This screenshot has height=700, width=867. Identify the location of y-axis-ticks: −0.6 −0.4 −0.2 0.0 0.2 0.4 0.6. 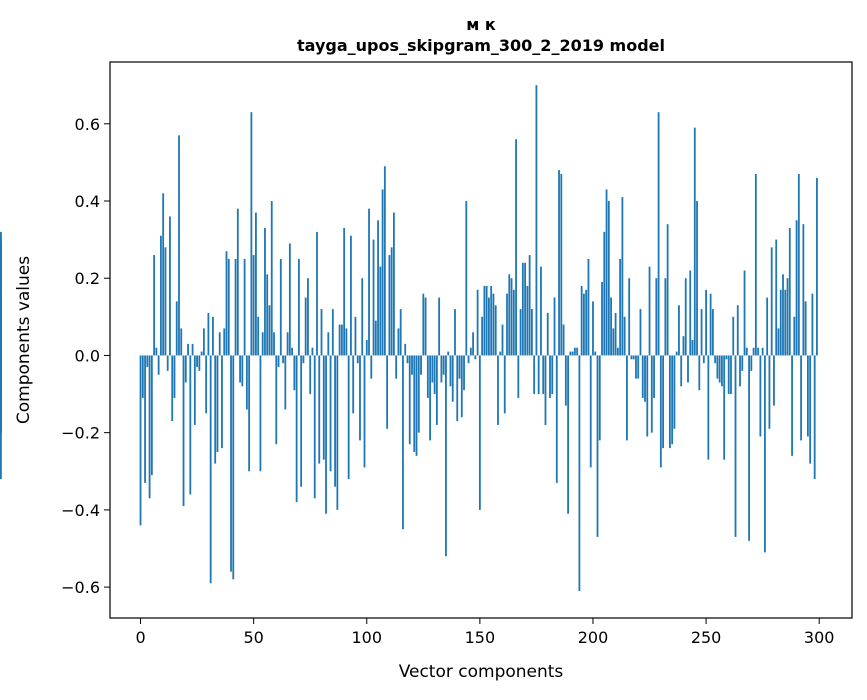
(85, 356).